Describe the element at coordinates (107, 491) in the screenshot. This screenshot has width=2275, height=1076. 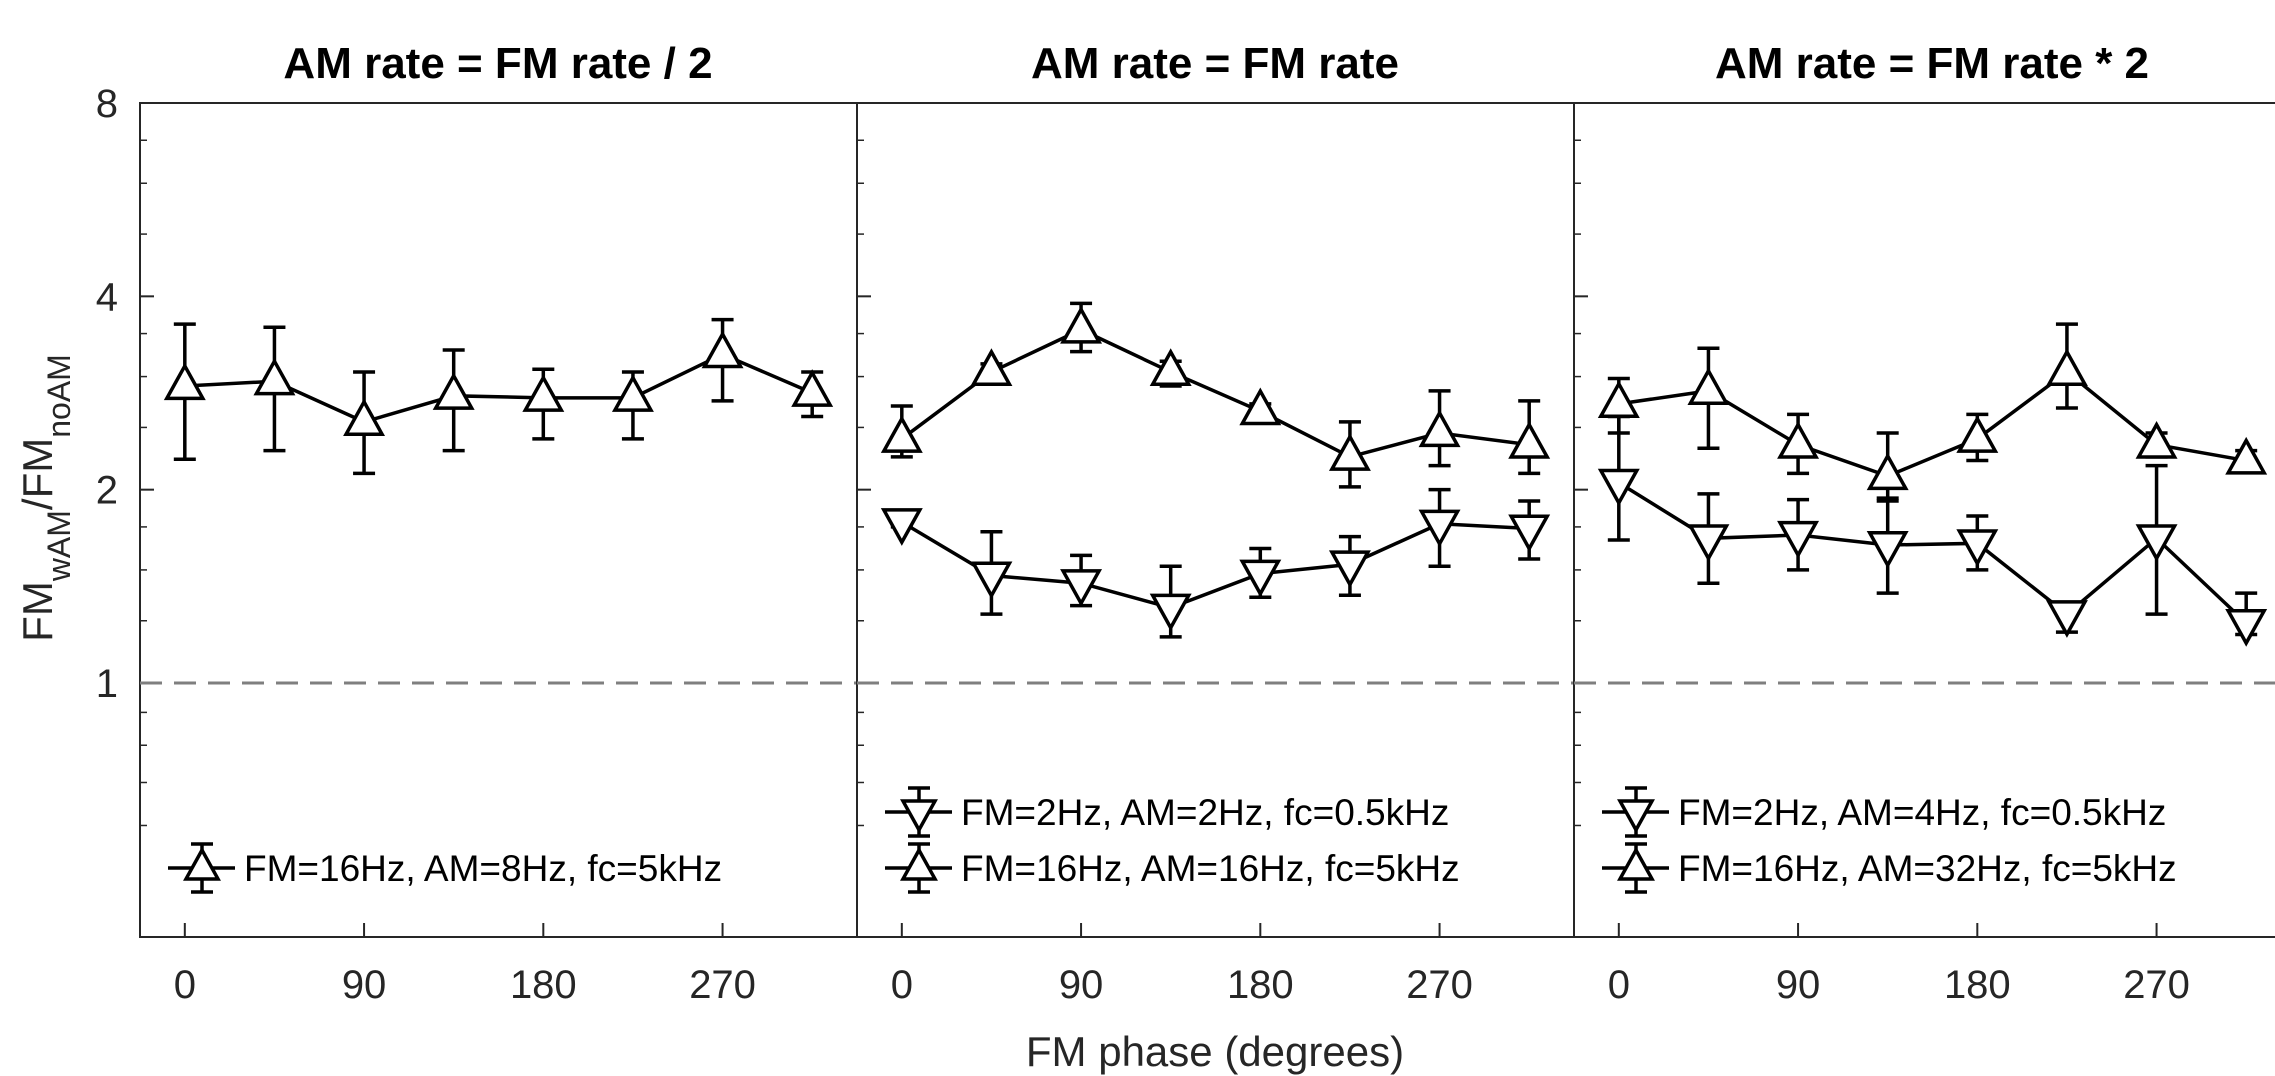
I see `ytick-label-1: 2` at that location.